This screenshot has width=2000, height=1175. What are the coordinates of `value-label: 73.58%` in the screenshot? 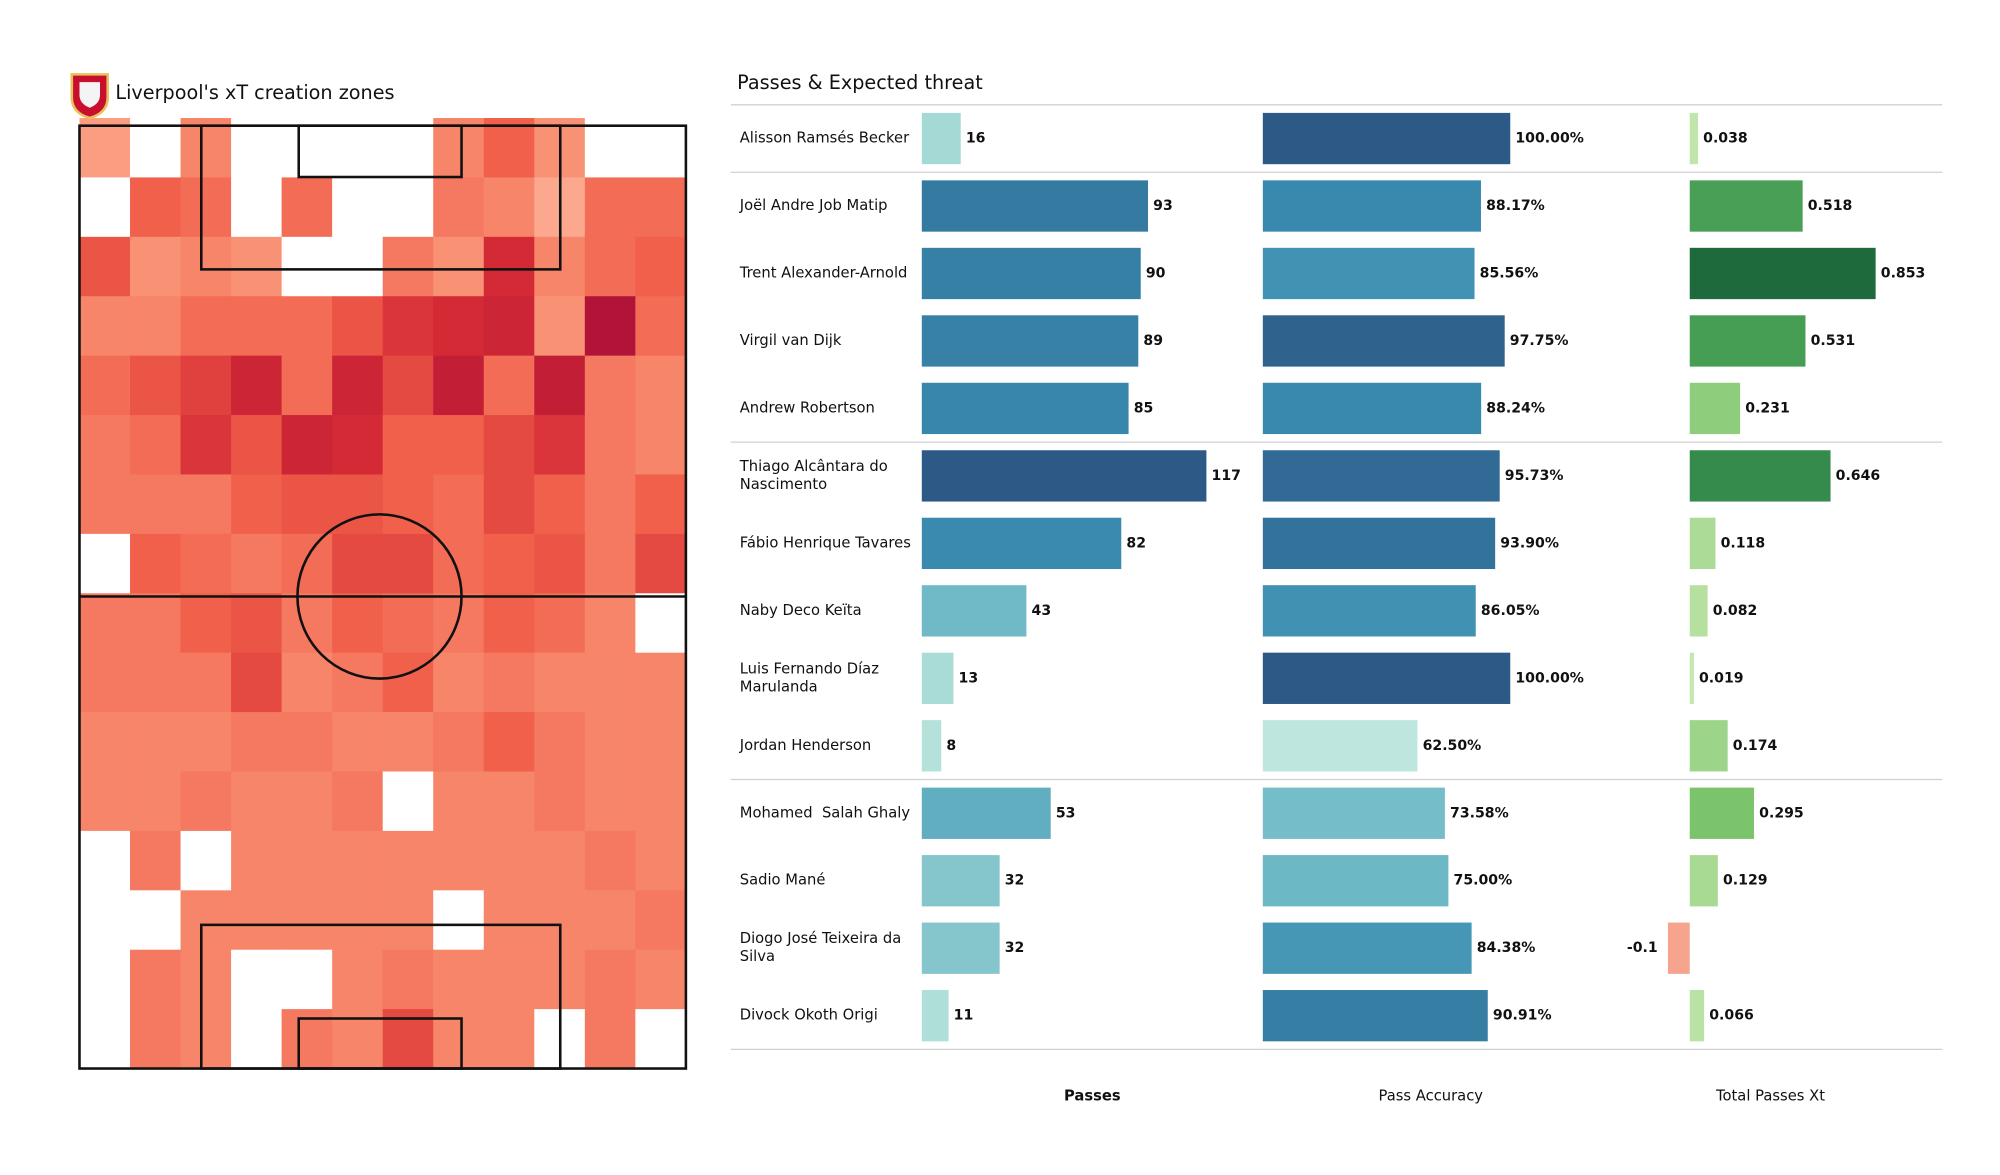 It's located at (1479, 813).